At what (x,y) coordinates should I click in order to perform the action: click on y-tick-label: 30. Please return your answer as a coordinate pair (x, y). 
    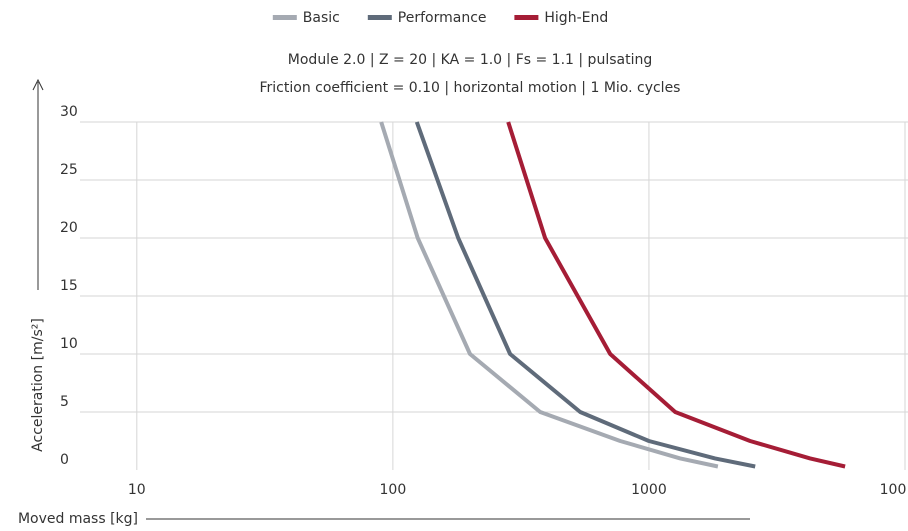
    Looking at the image, I should click on (69, 112).